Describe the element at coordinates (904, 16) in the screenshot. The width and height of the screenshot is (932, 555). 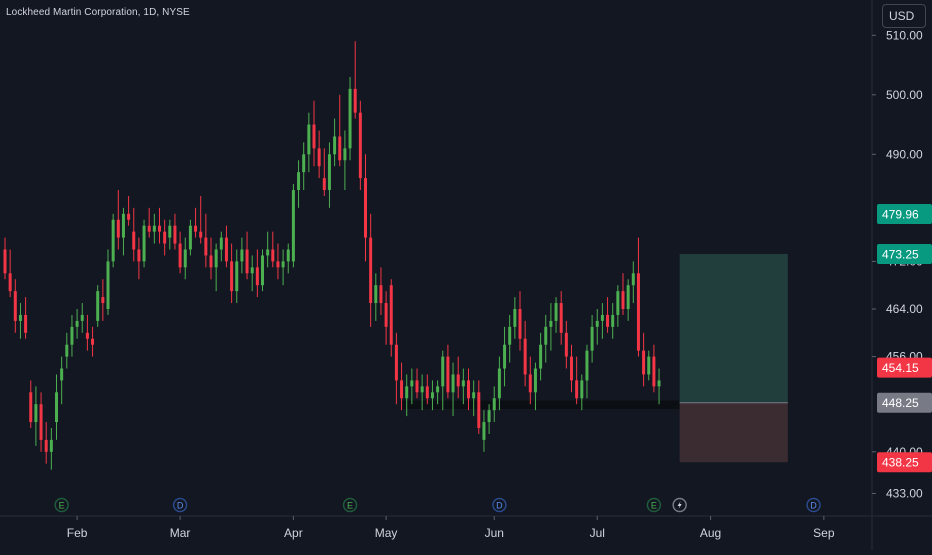
I see `currency-selector: USD` at that location.